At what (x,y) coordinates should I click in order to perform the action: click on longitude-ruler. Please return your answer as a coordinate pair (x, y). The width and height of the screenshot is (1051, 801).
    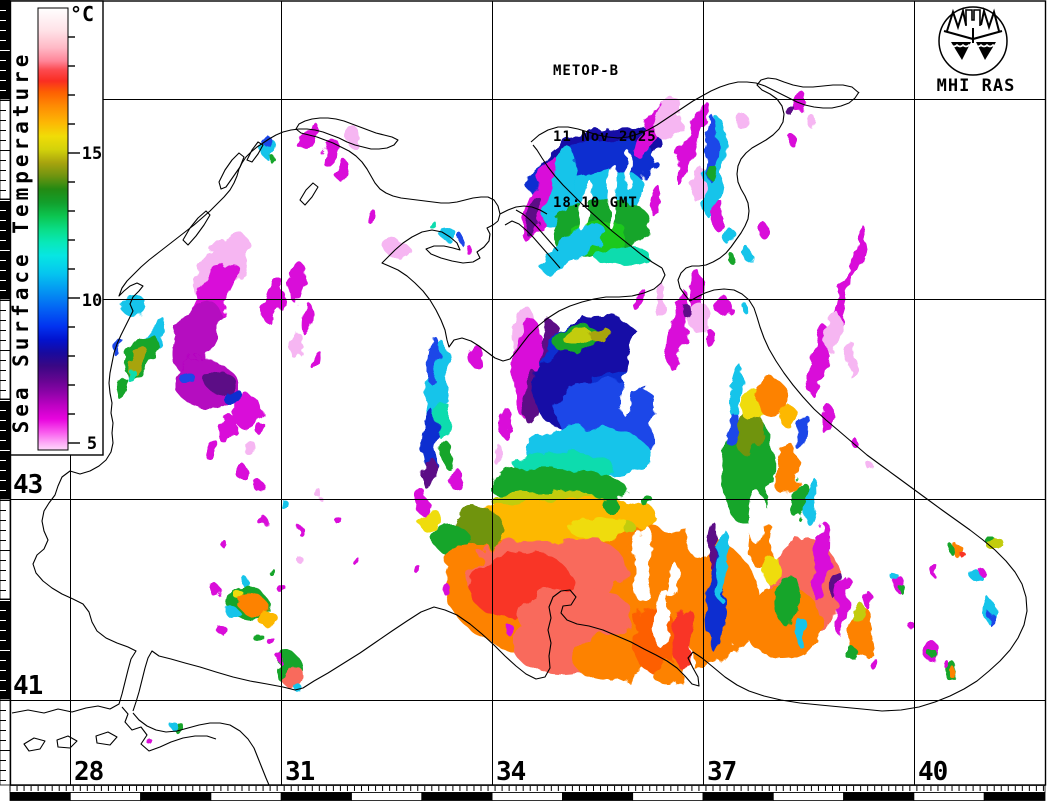
    Looking at the image, I should click on (527, 793).